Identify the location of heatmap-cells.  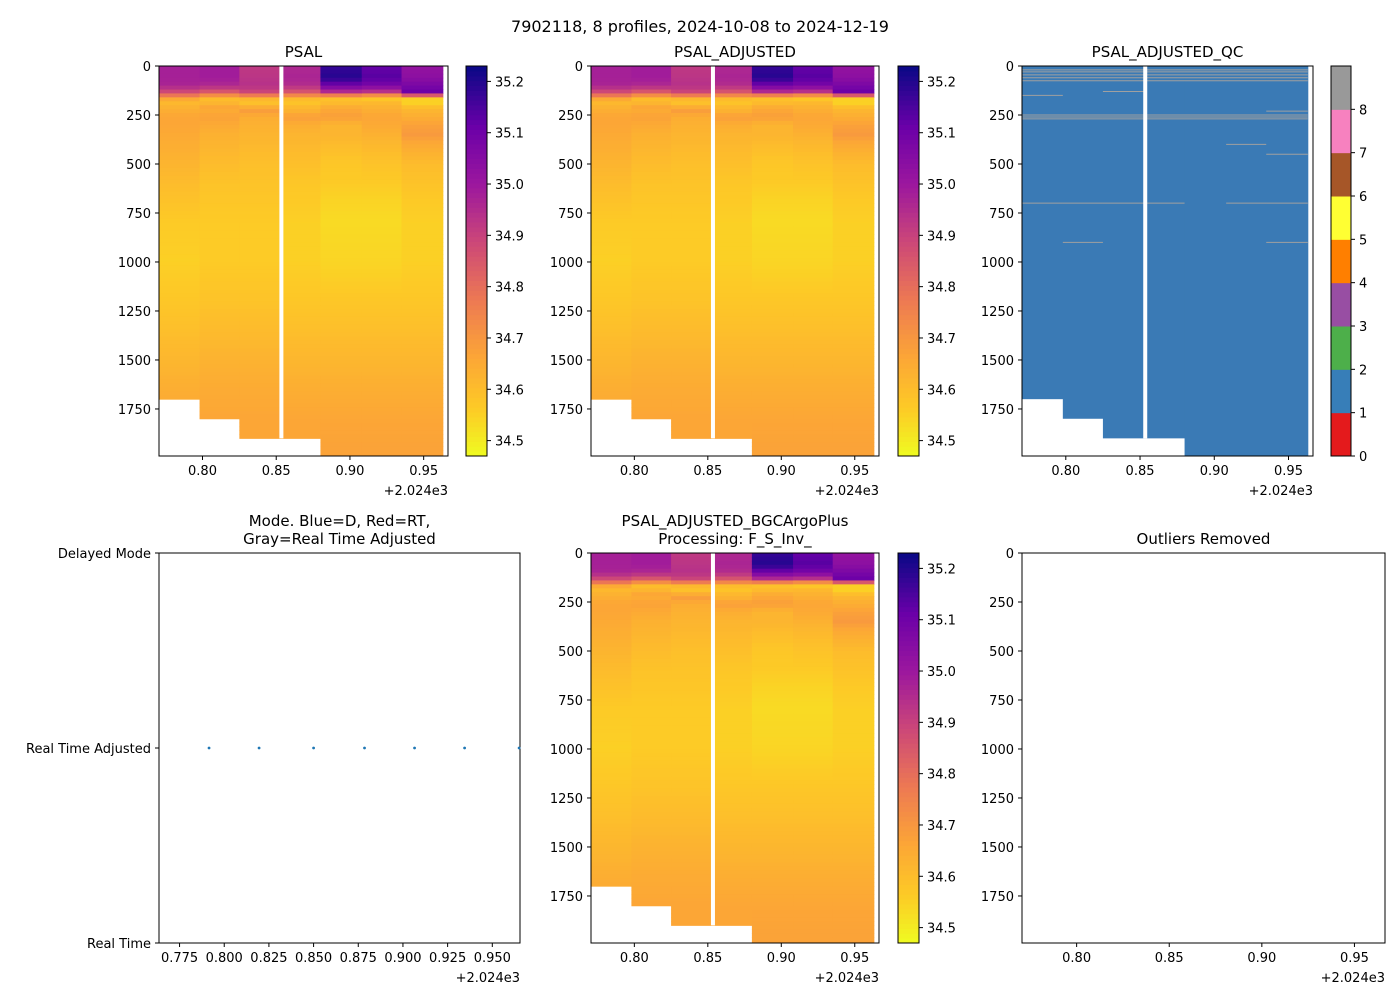
(733, 748).